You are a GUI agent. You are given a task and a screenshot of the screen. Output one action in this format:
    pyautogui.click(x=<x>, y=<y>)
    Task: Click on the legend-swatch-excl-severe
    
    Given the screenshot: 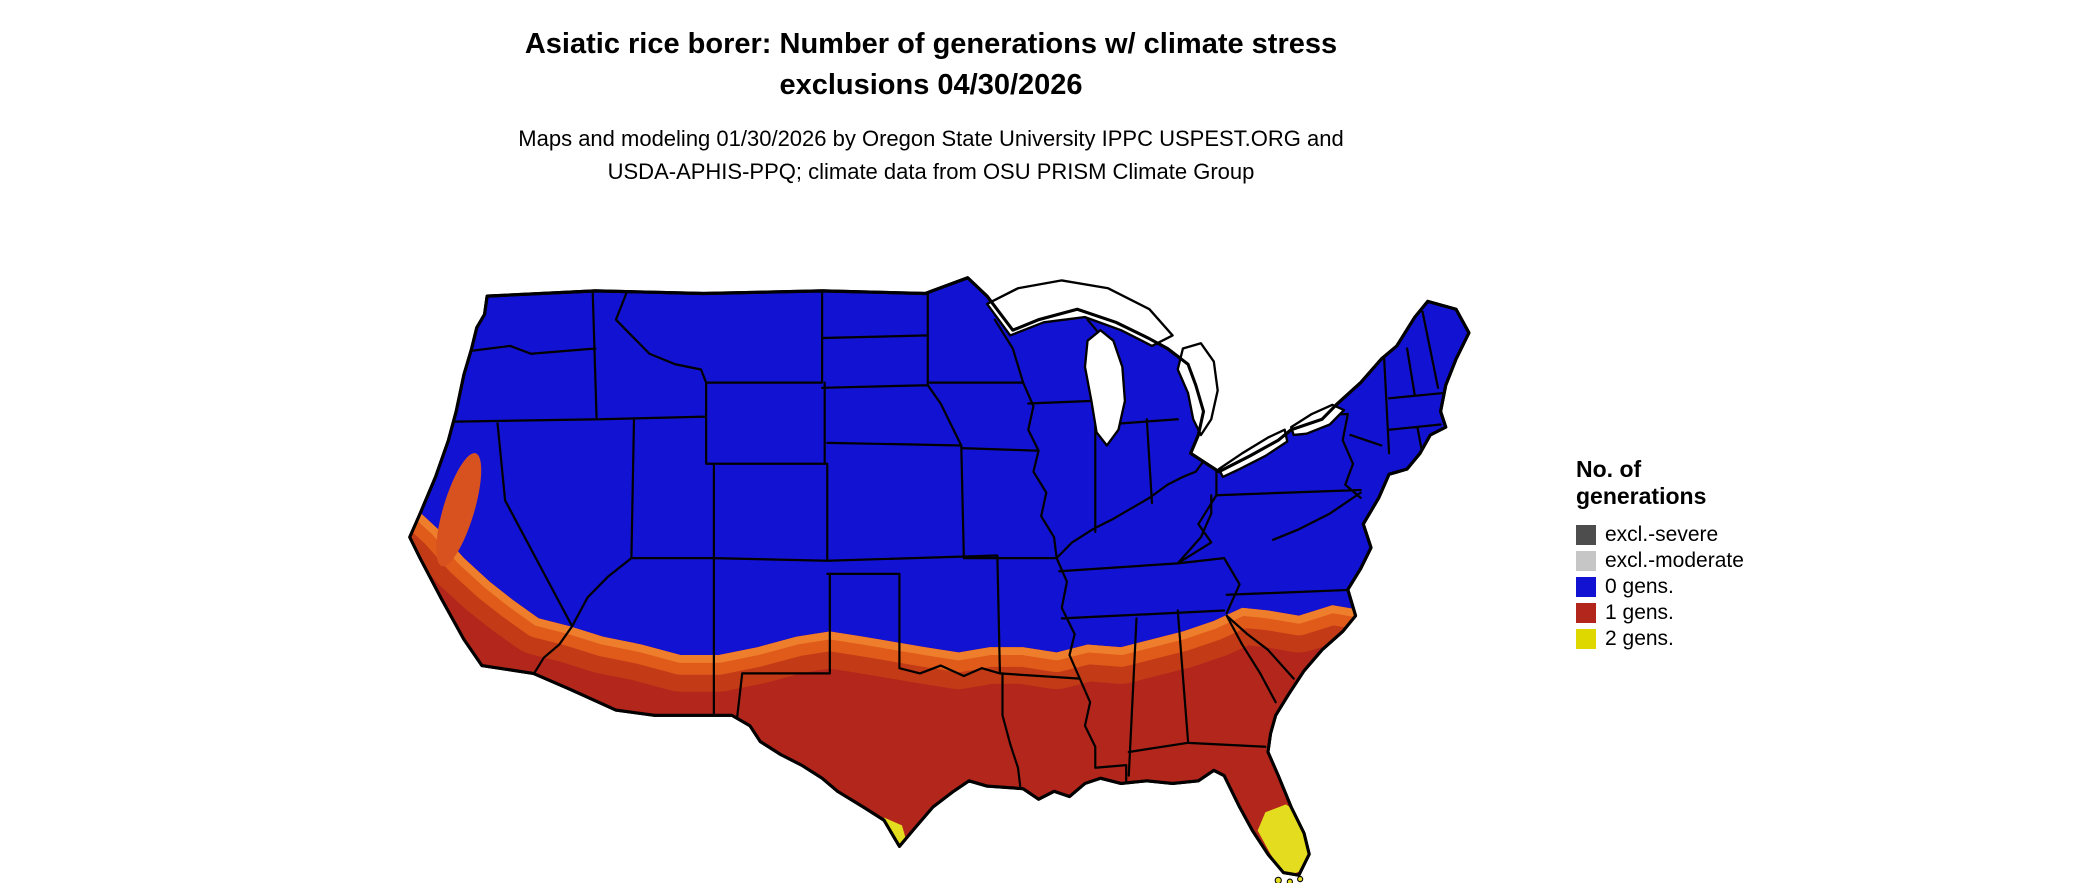 What is the action you would take?
    pyautogui.click(x=1586, y=535)
    